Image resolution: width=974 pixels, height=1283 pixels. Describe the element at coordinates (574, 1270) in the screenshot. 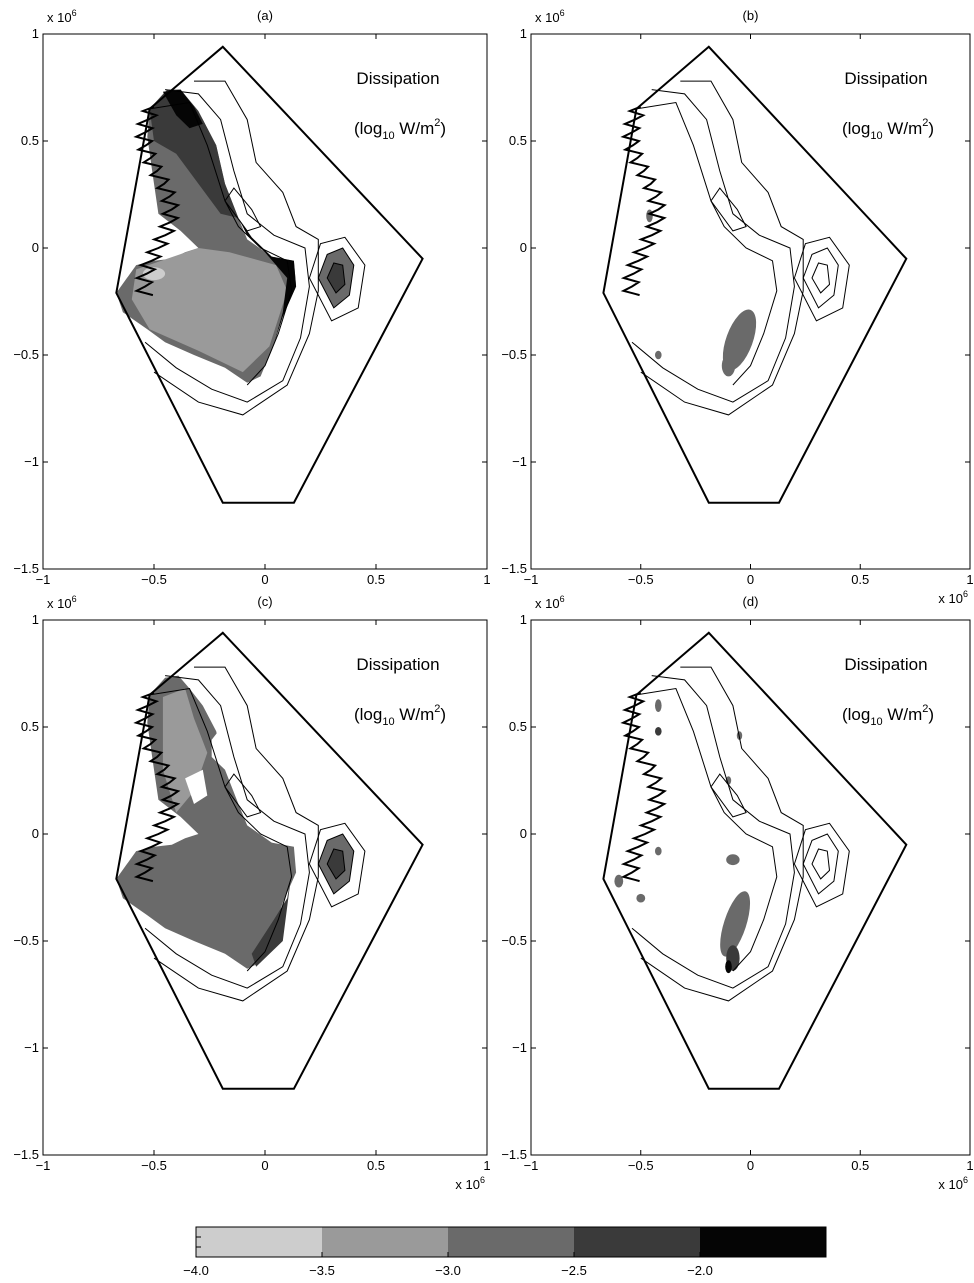

I see `colorbar-tick-label: −2.5` at that location.